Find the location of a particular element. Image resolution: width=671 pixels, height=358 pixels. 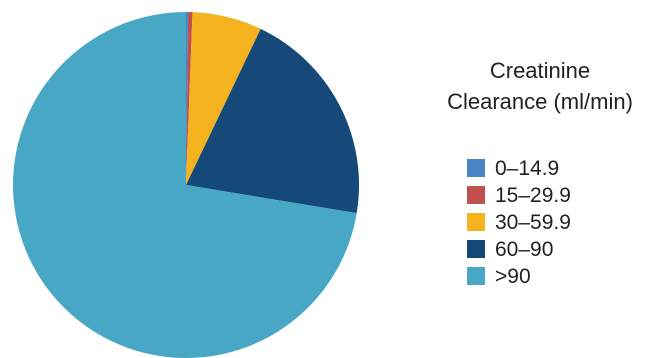

legend-label-1: 0–14.9 is located at coordinates (527, 168).